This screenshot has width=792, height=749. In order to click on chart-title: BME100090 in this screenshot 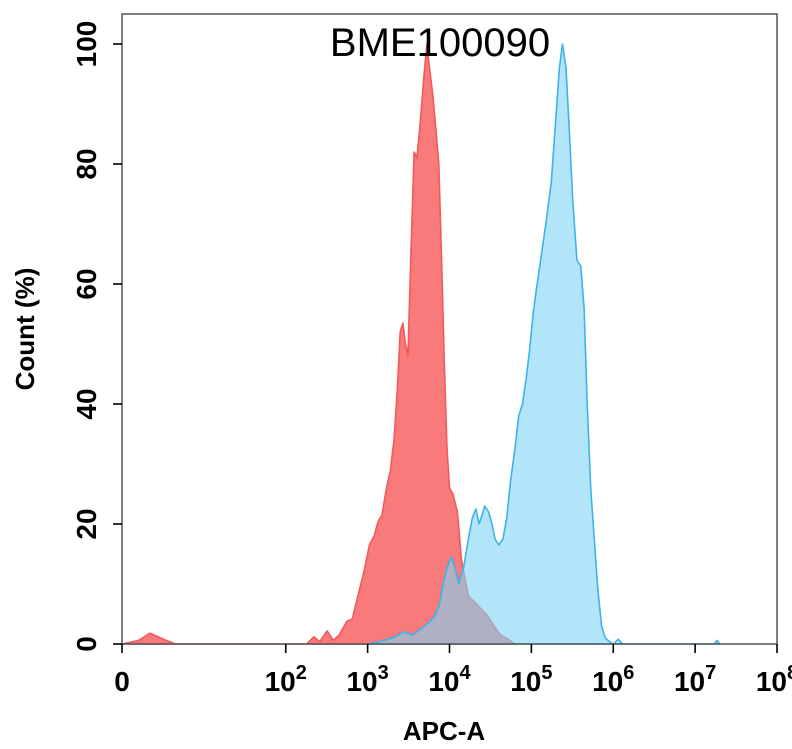, I will do `click(440, 43)`.